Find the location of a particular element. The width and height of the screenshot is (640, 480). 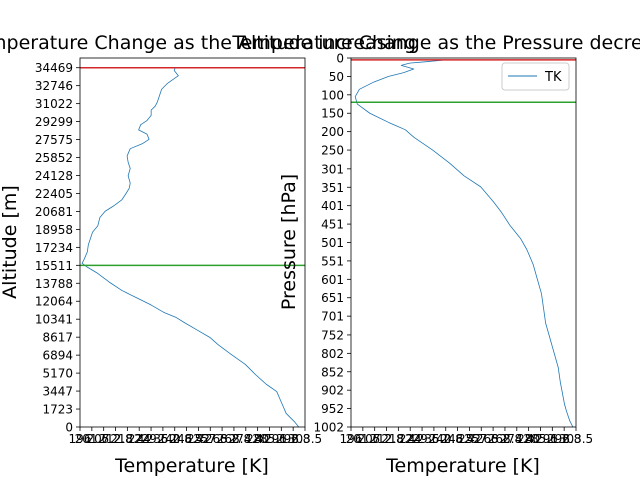

pressure-y-tick-label: 902 is located at coordinates (332, 391).